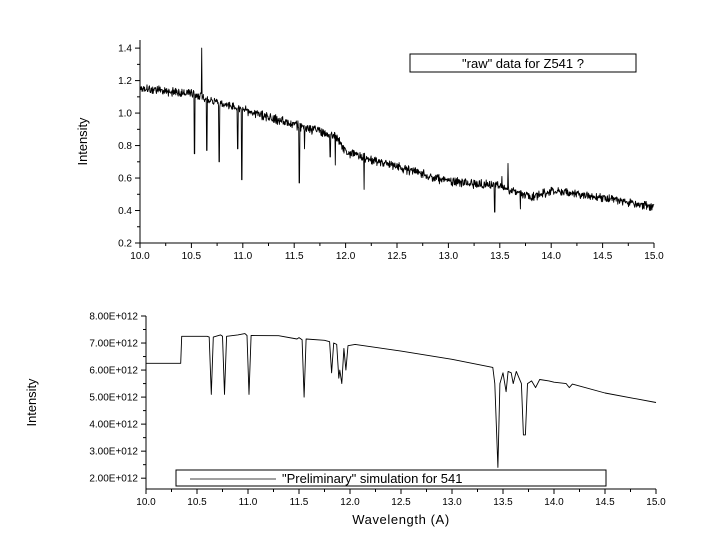 This screenshot has width=720, height=540. Describe the element at coordinates (113, 398) in the screenshot. I see `y-tick-label: 5.00E+012` at that location.